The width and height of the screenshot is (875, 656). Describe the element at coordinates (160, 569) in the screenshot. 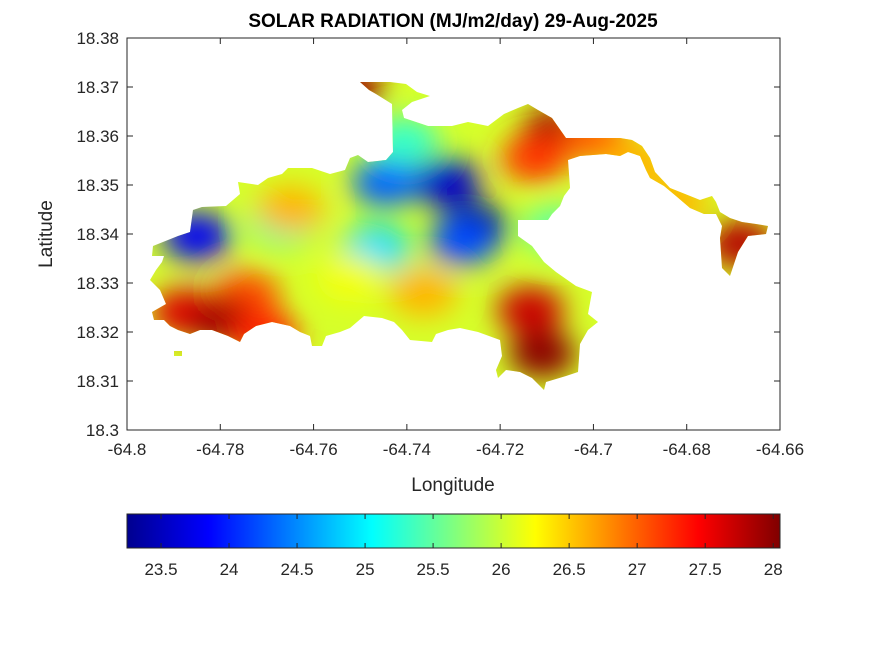

I see `colorbar-tick-label: 23.5` at that location.